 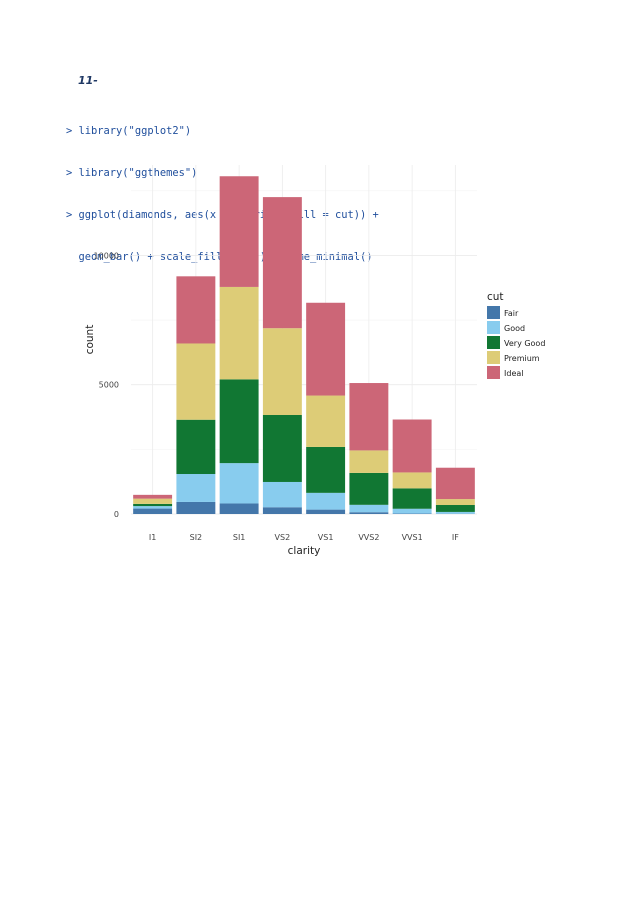 What do you see at coordinates (514, 328) in the screenshot?
I see `legend-label: Good` at bounding box center [514, 328].